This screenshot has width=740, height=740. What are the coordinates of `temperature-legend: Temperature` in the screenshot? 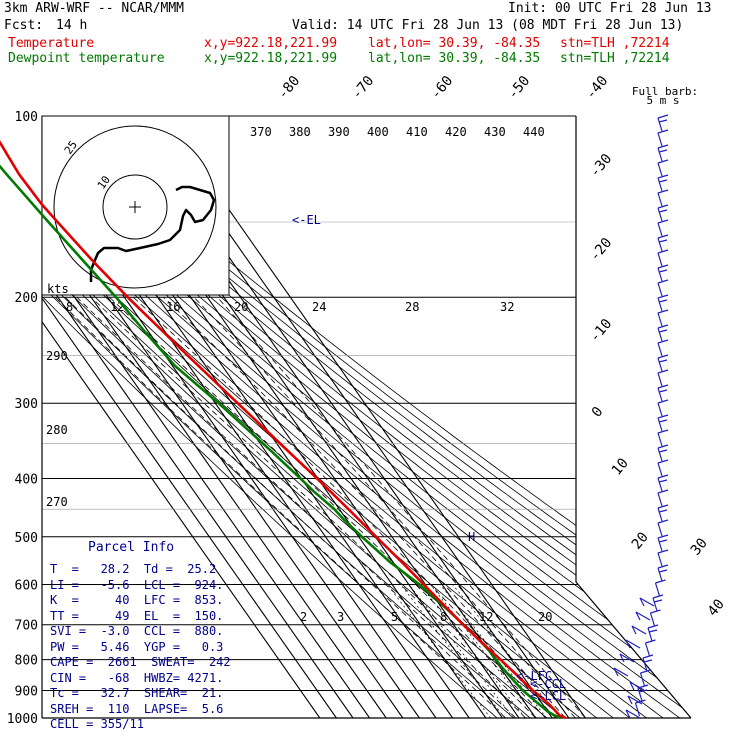 It's located at (51, 43).